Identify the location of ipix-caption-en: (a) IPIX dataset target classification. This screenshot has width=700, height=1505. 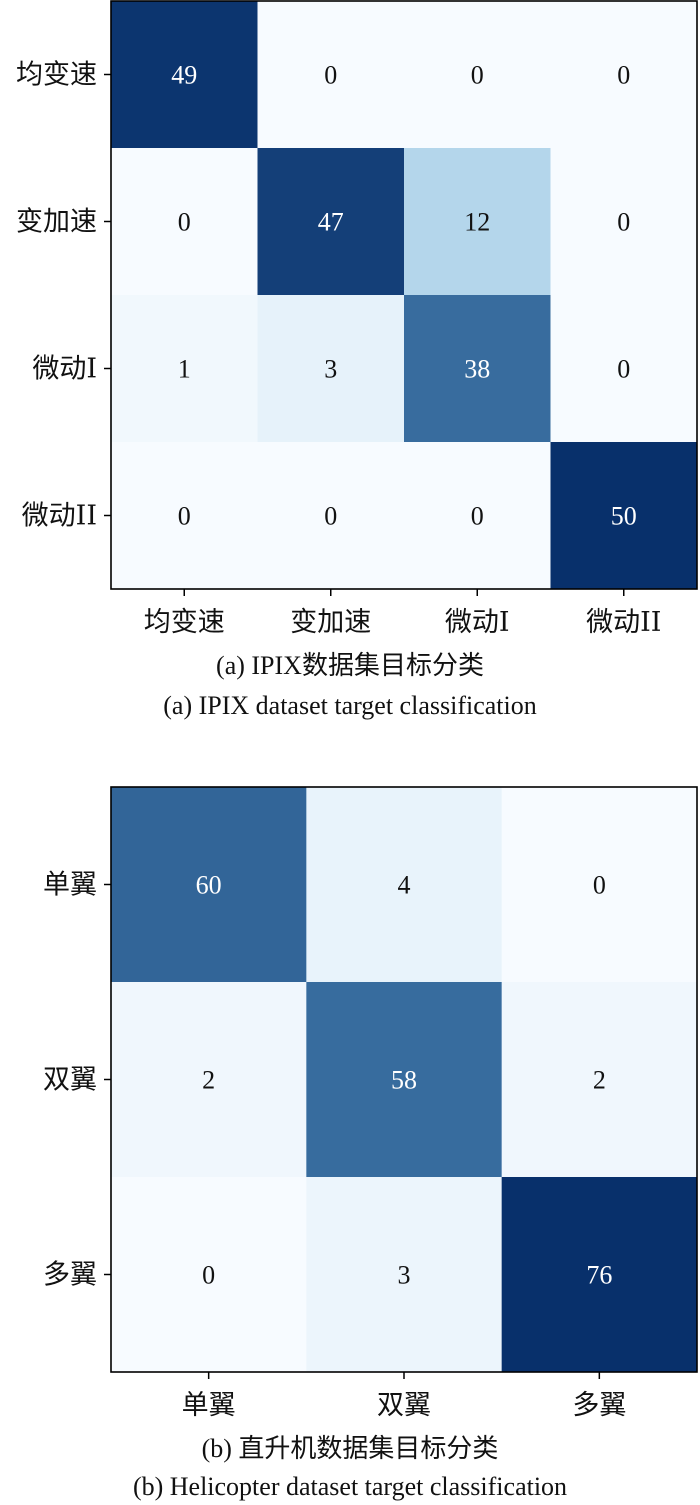
(350, 705).